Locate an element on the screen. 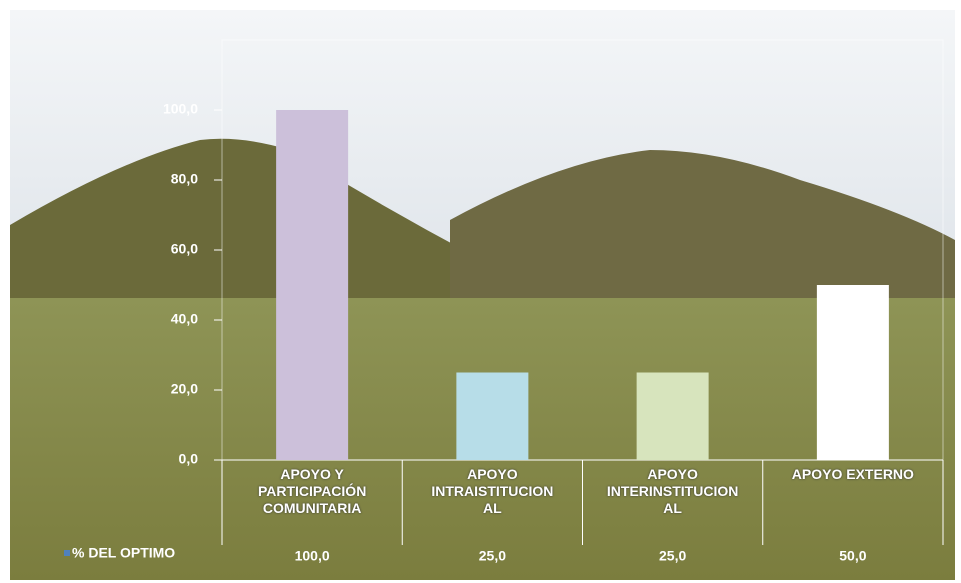 Image resolution: width=961 pixels, height=583 pixels. x-tick-label: APOYO EXTERNO is located at coordinates (852, 474).